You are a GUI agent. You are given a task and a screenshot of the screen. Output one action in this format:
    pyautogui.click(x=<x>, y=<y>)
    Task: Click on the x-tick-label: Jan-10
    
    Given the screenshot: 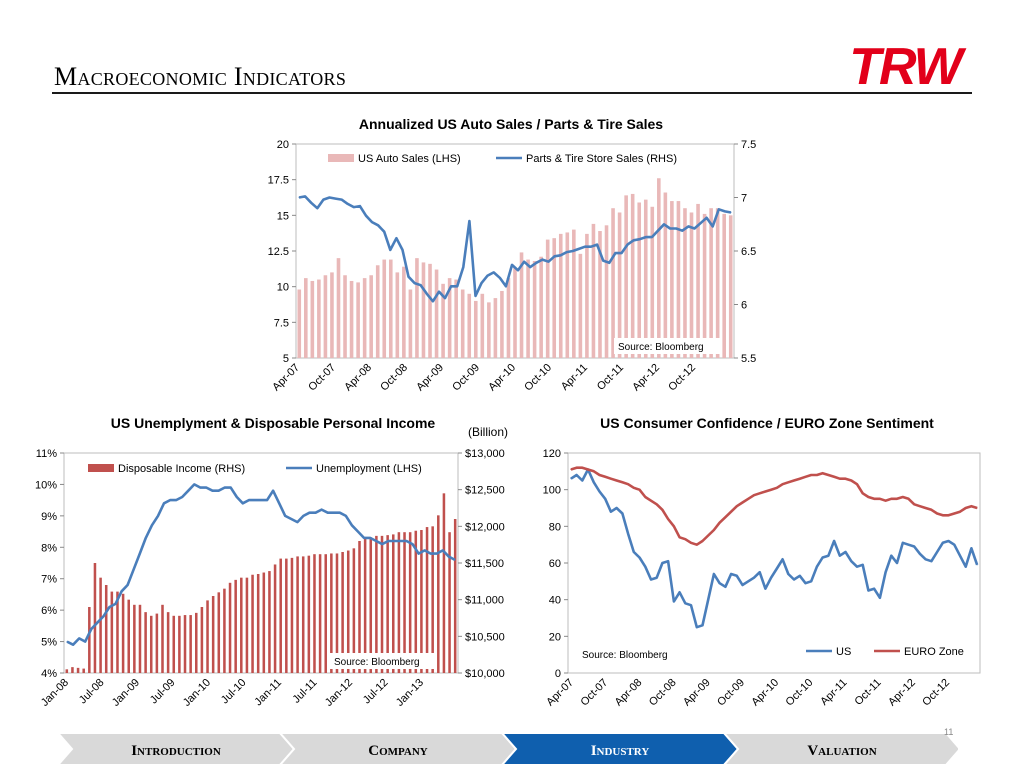 What is the action you would take?
    pyautogui.click(x=197, y=693)
    